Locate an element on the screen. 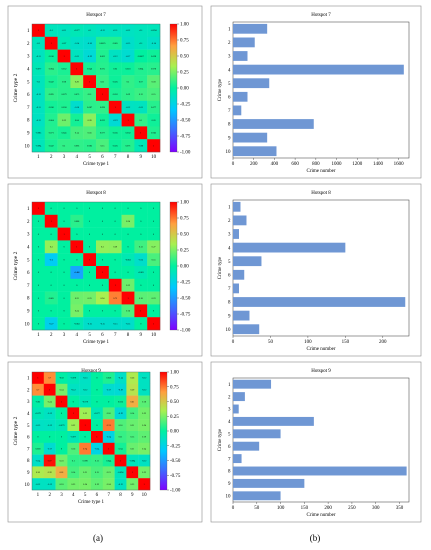 This screenshot has height=550, width=431. colorbar-tick-label: -1.00 is located at coordinates (185, 331).